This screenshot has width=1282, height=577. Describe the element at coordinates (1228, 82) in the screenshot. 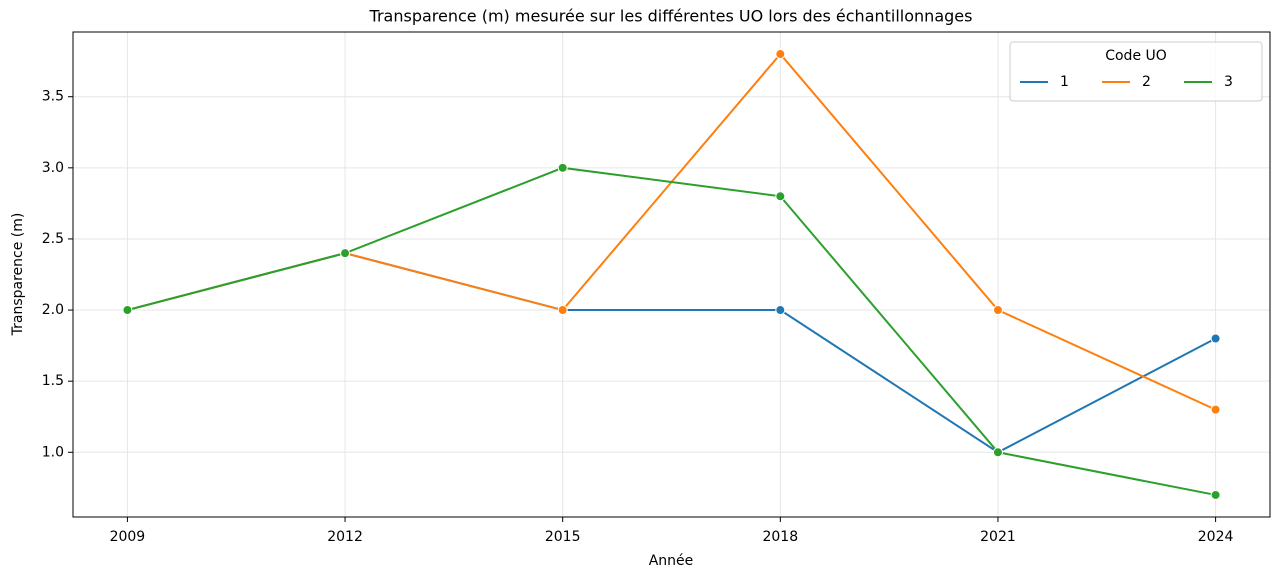

I see `legend-label: 3` at that location.